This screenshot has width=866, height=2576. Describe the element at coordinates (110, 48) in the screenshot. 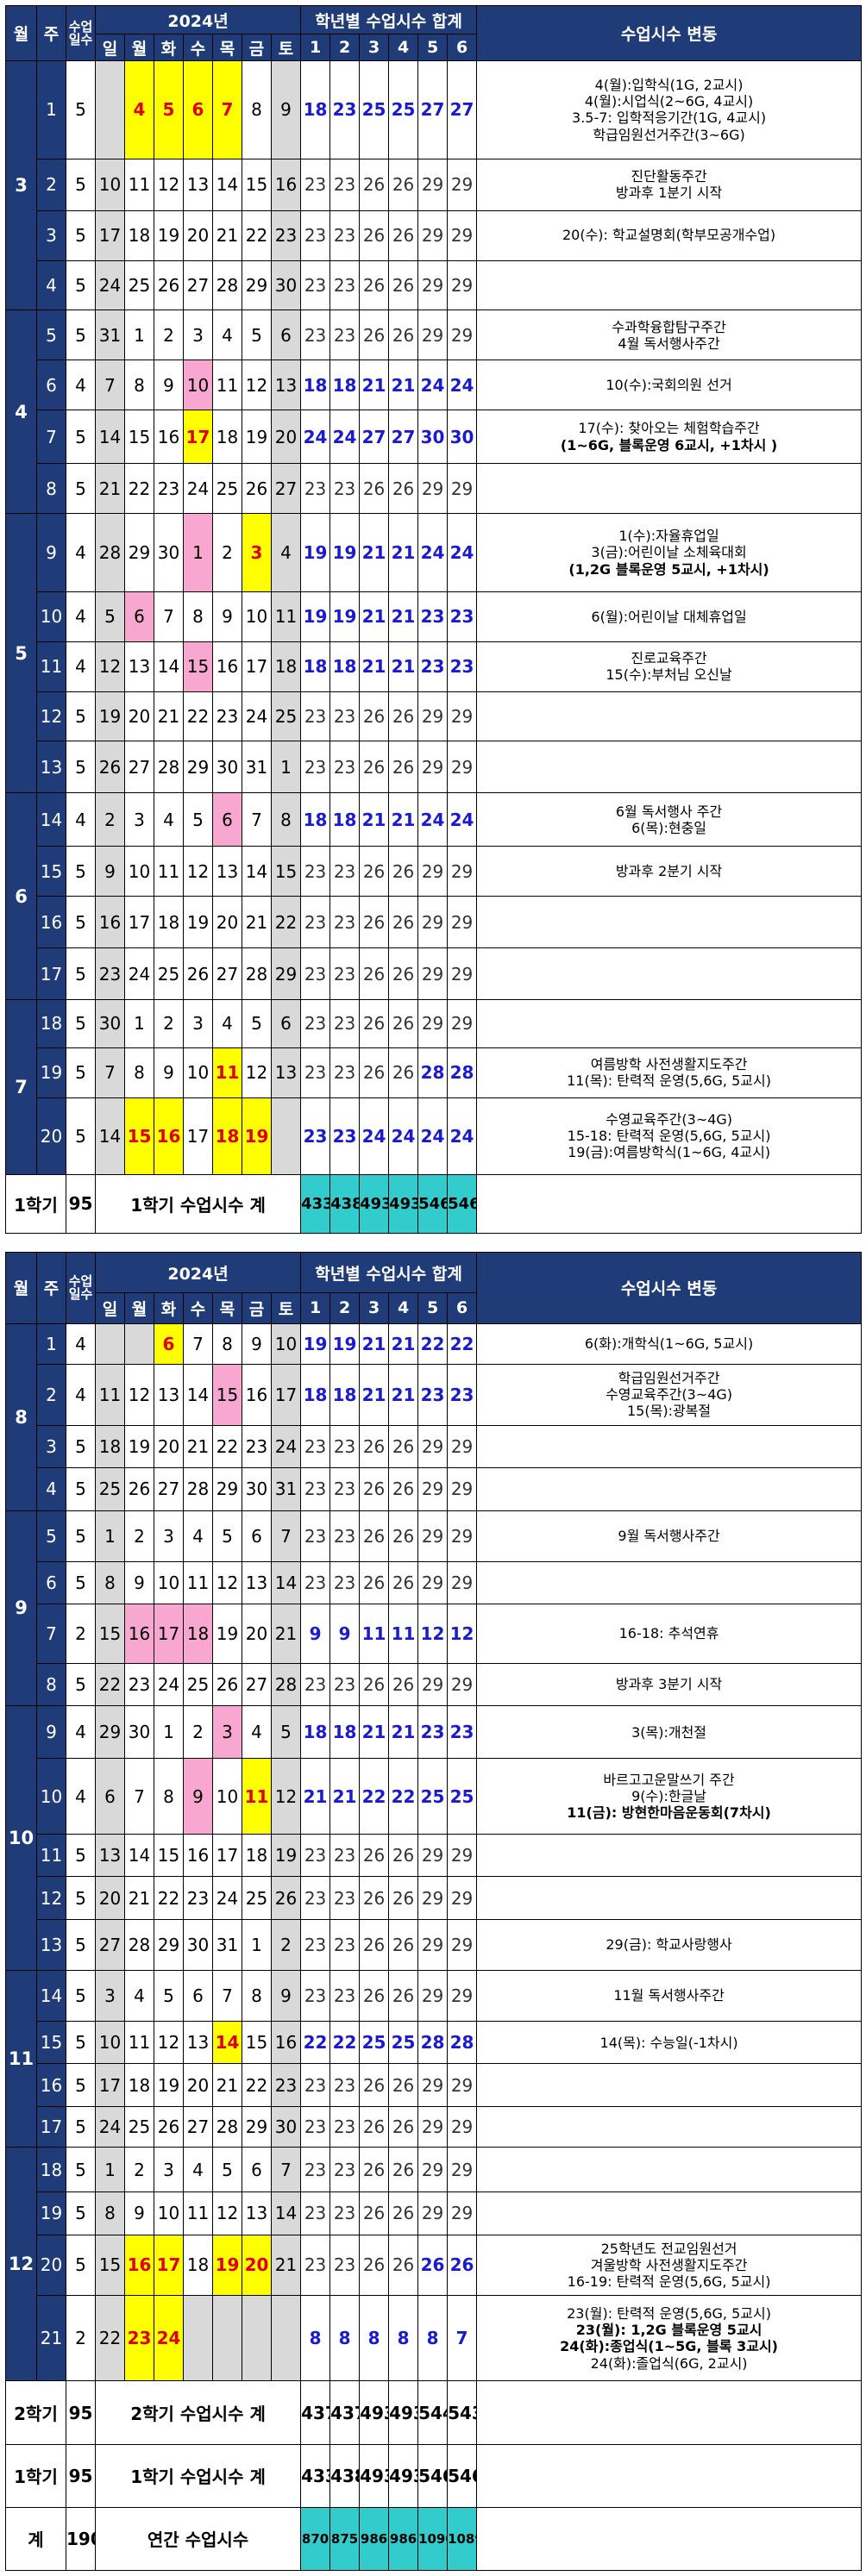

I see `header-weekday: 일` at that location.